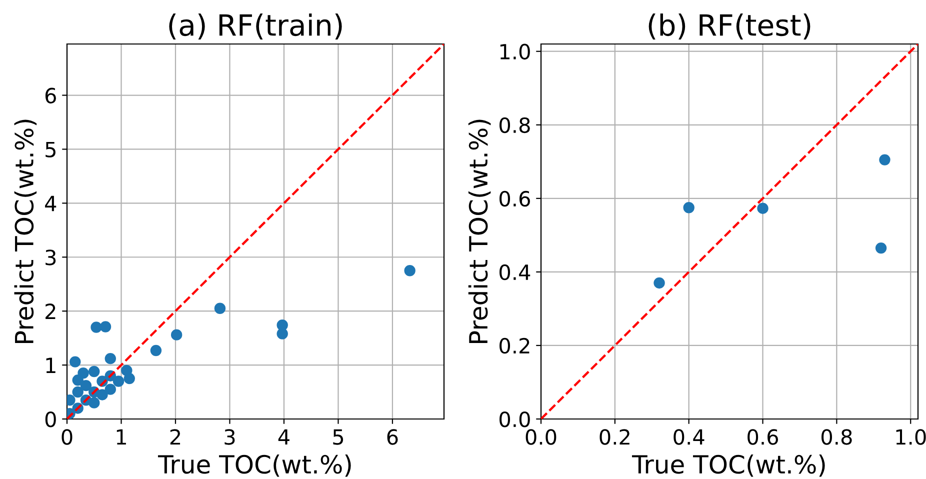 Image resolution: width=926 pixels, height=479 pixels. What do you see at coordinates (836, 437) in the screenshot?
I see `x-tick-label: 0.8` at bounding box center [836, 437].